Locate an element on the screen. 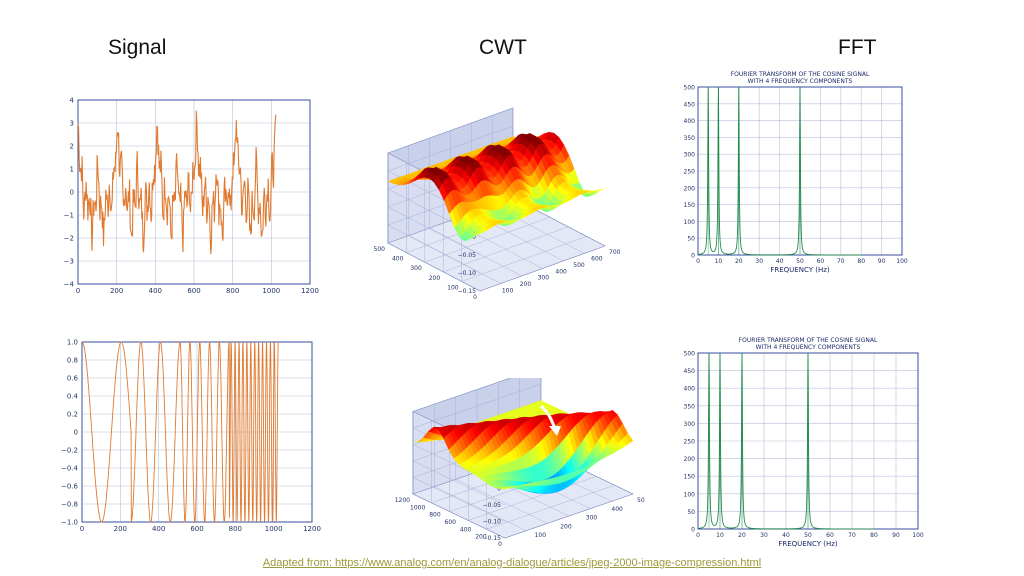 The image size is (1024, 576). right-axis-tick-label: 400 is located at coordinates (561, 271).